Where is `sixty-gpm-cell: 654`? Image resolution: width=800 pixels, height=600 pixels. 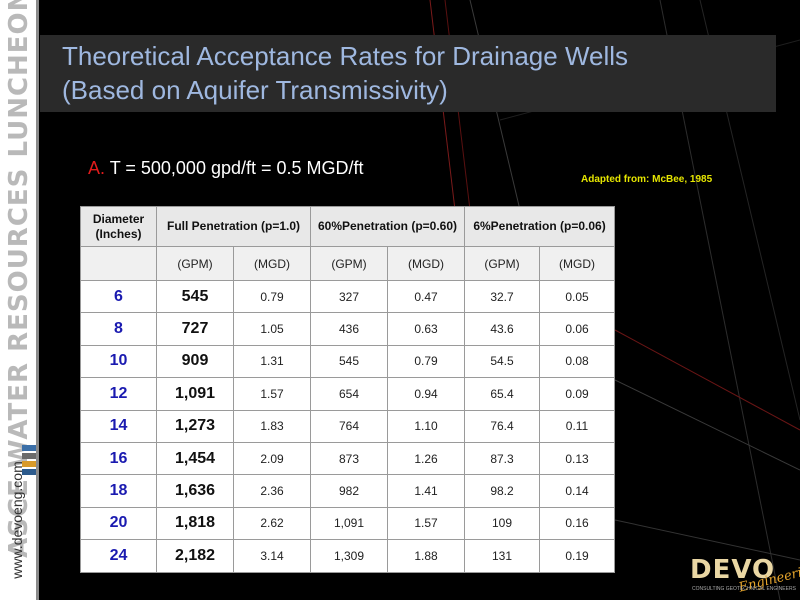 sixty-gpm-cell: 654 is located at coordinates (349, 394).